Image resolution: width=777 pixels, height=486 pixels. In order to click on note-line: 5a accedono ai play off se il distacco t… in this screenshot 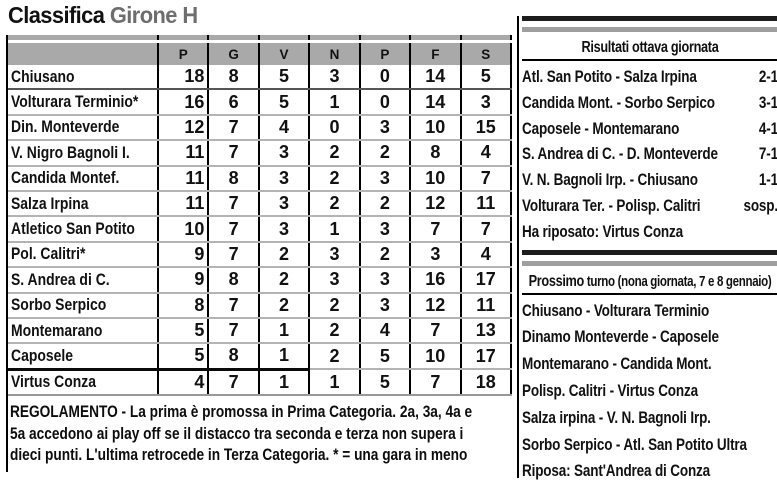, I will do `click(237, 433)`.